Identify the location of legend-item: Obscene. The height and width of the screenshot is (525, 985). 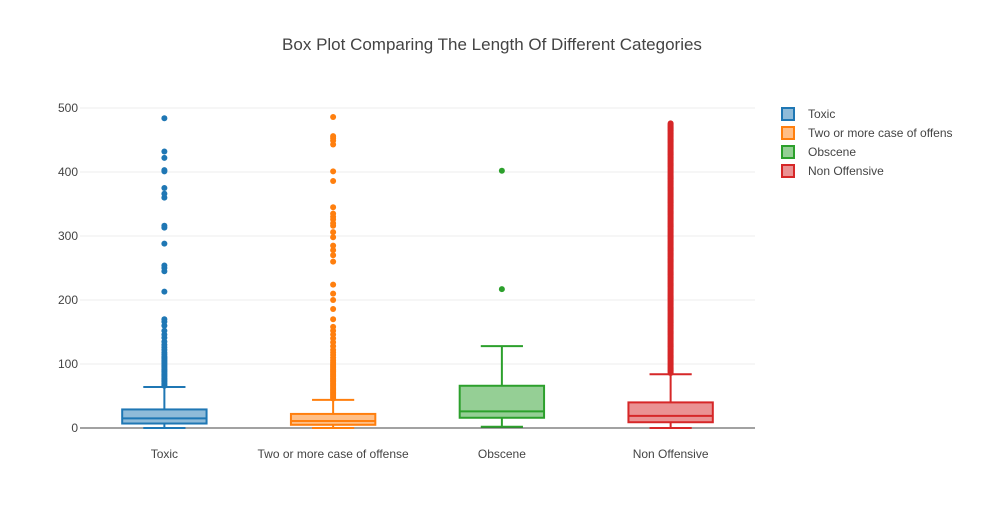
(818, 152).